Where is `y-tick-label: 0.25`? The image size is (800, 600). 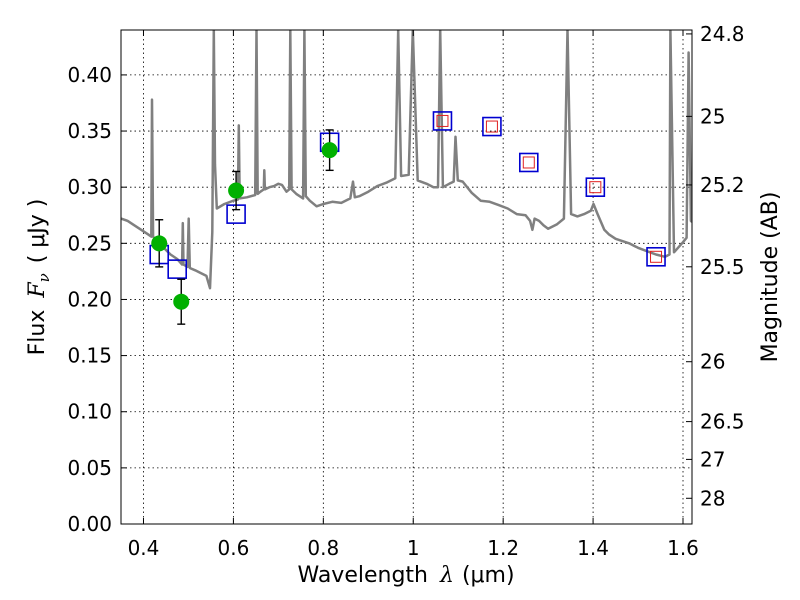
y-tick-label: 0.25 is located at coordinates (89, 243).